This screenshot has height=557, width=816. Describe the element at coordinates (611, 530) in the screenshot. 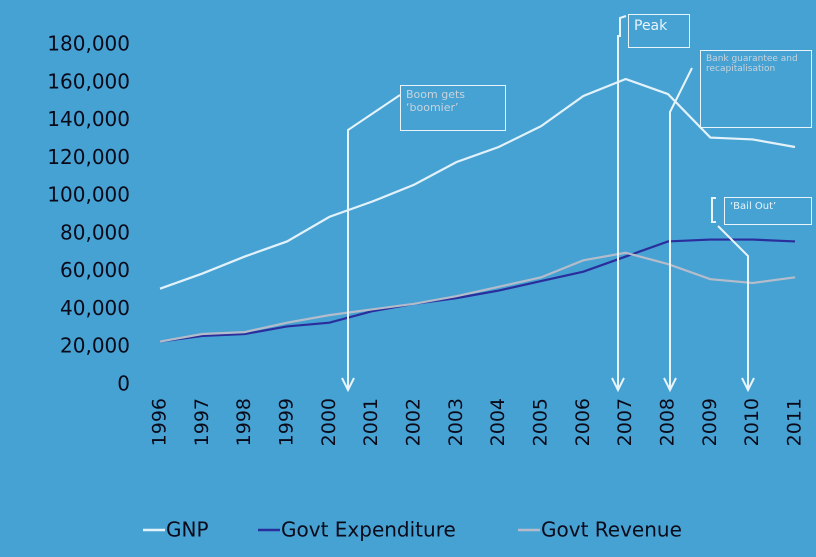

I see `legend-label: Govt Revenue` at that location.